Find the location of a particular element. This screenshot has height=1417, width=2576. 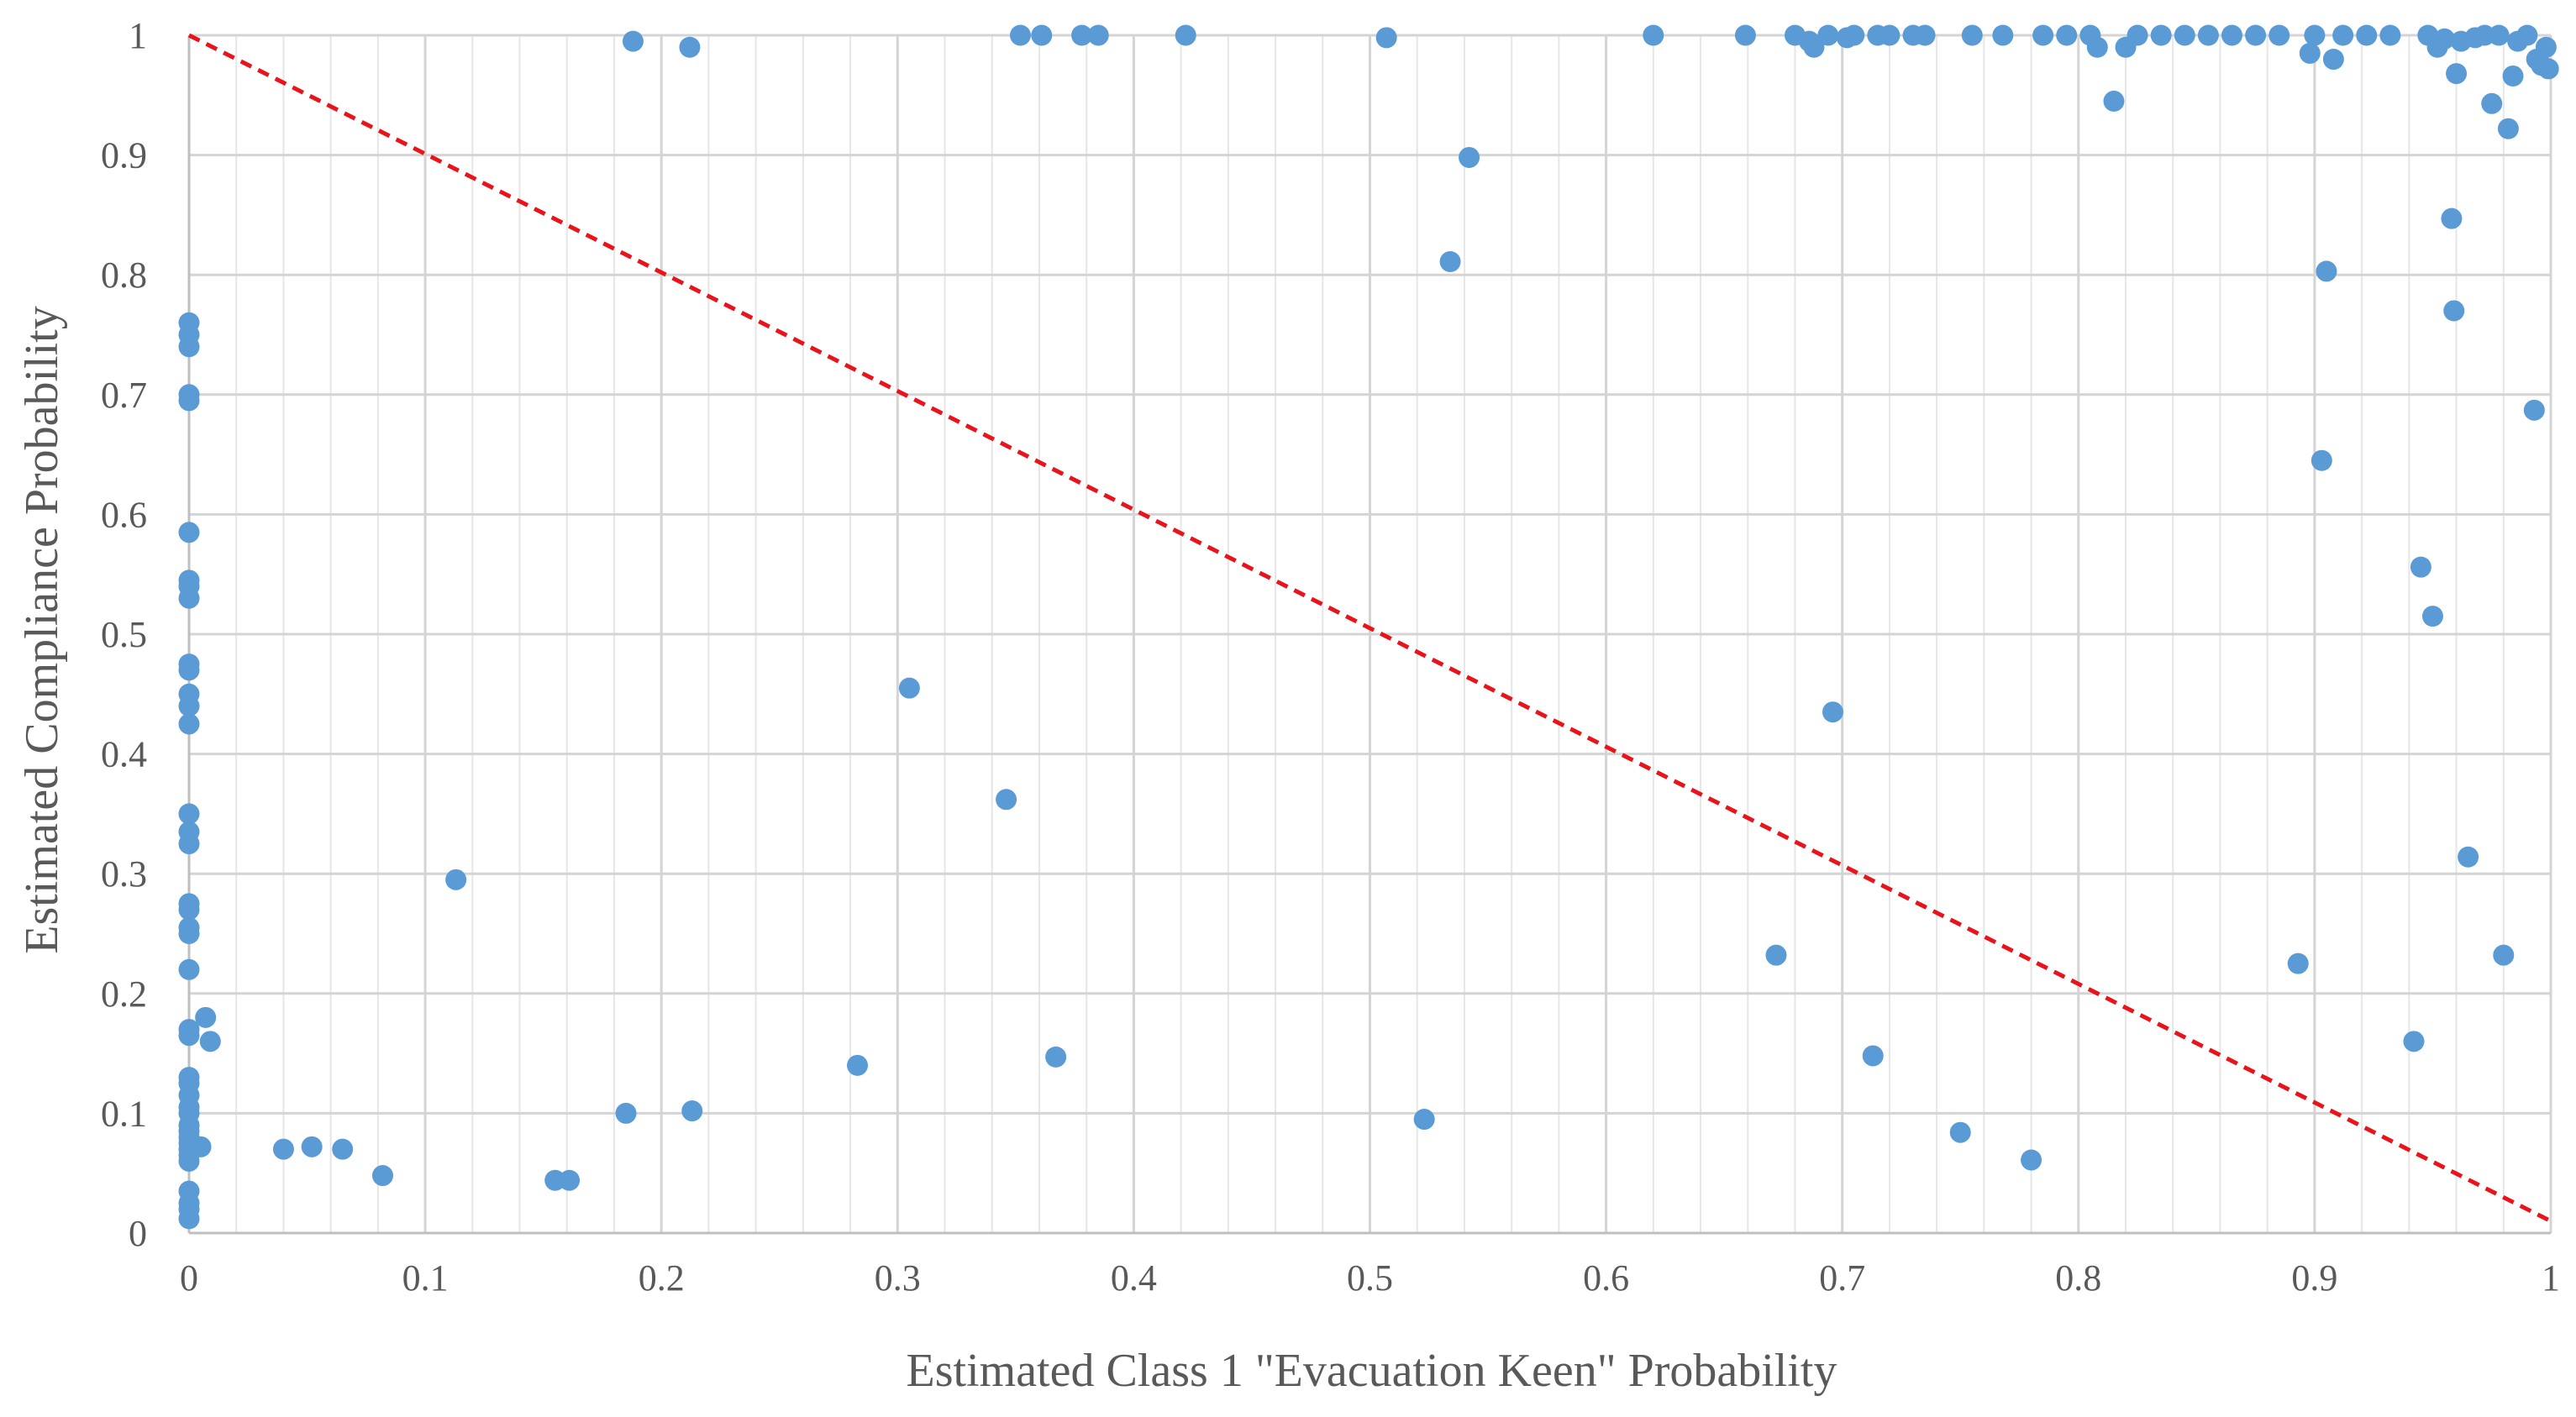

x-tick-label: 0.6 is located at coordinates (1606, 1278).